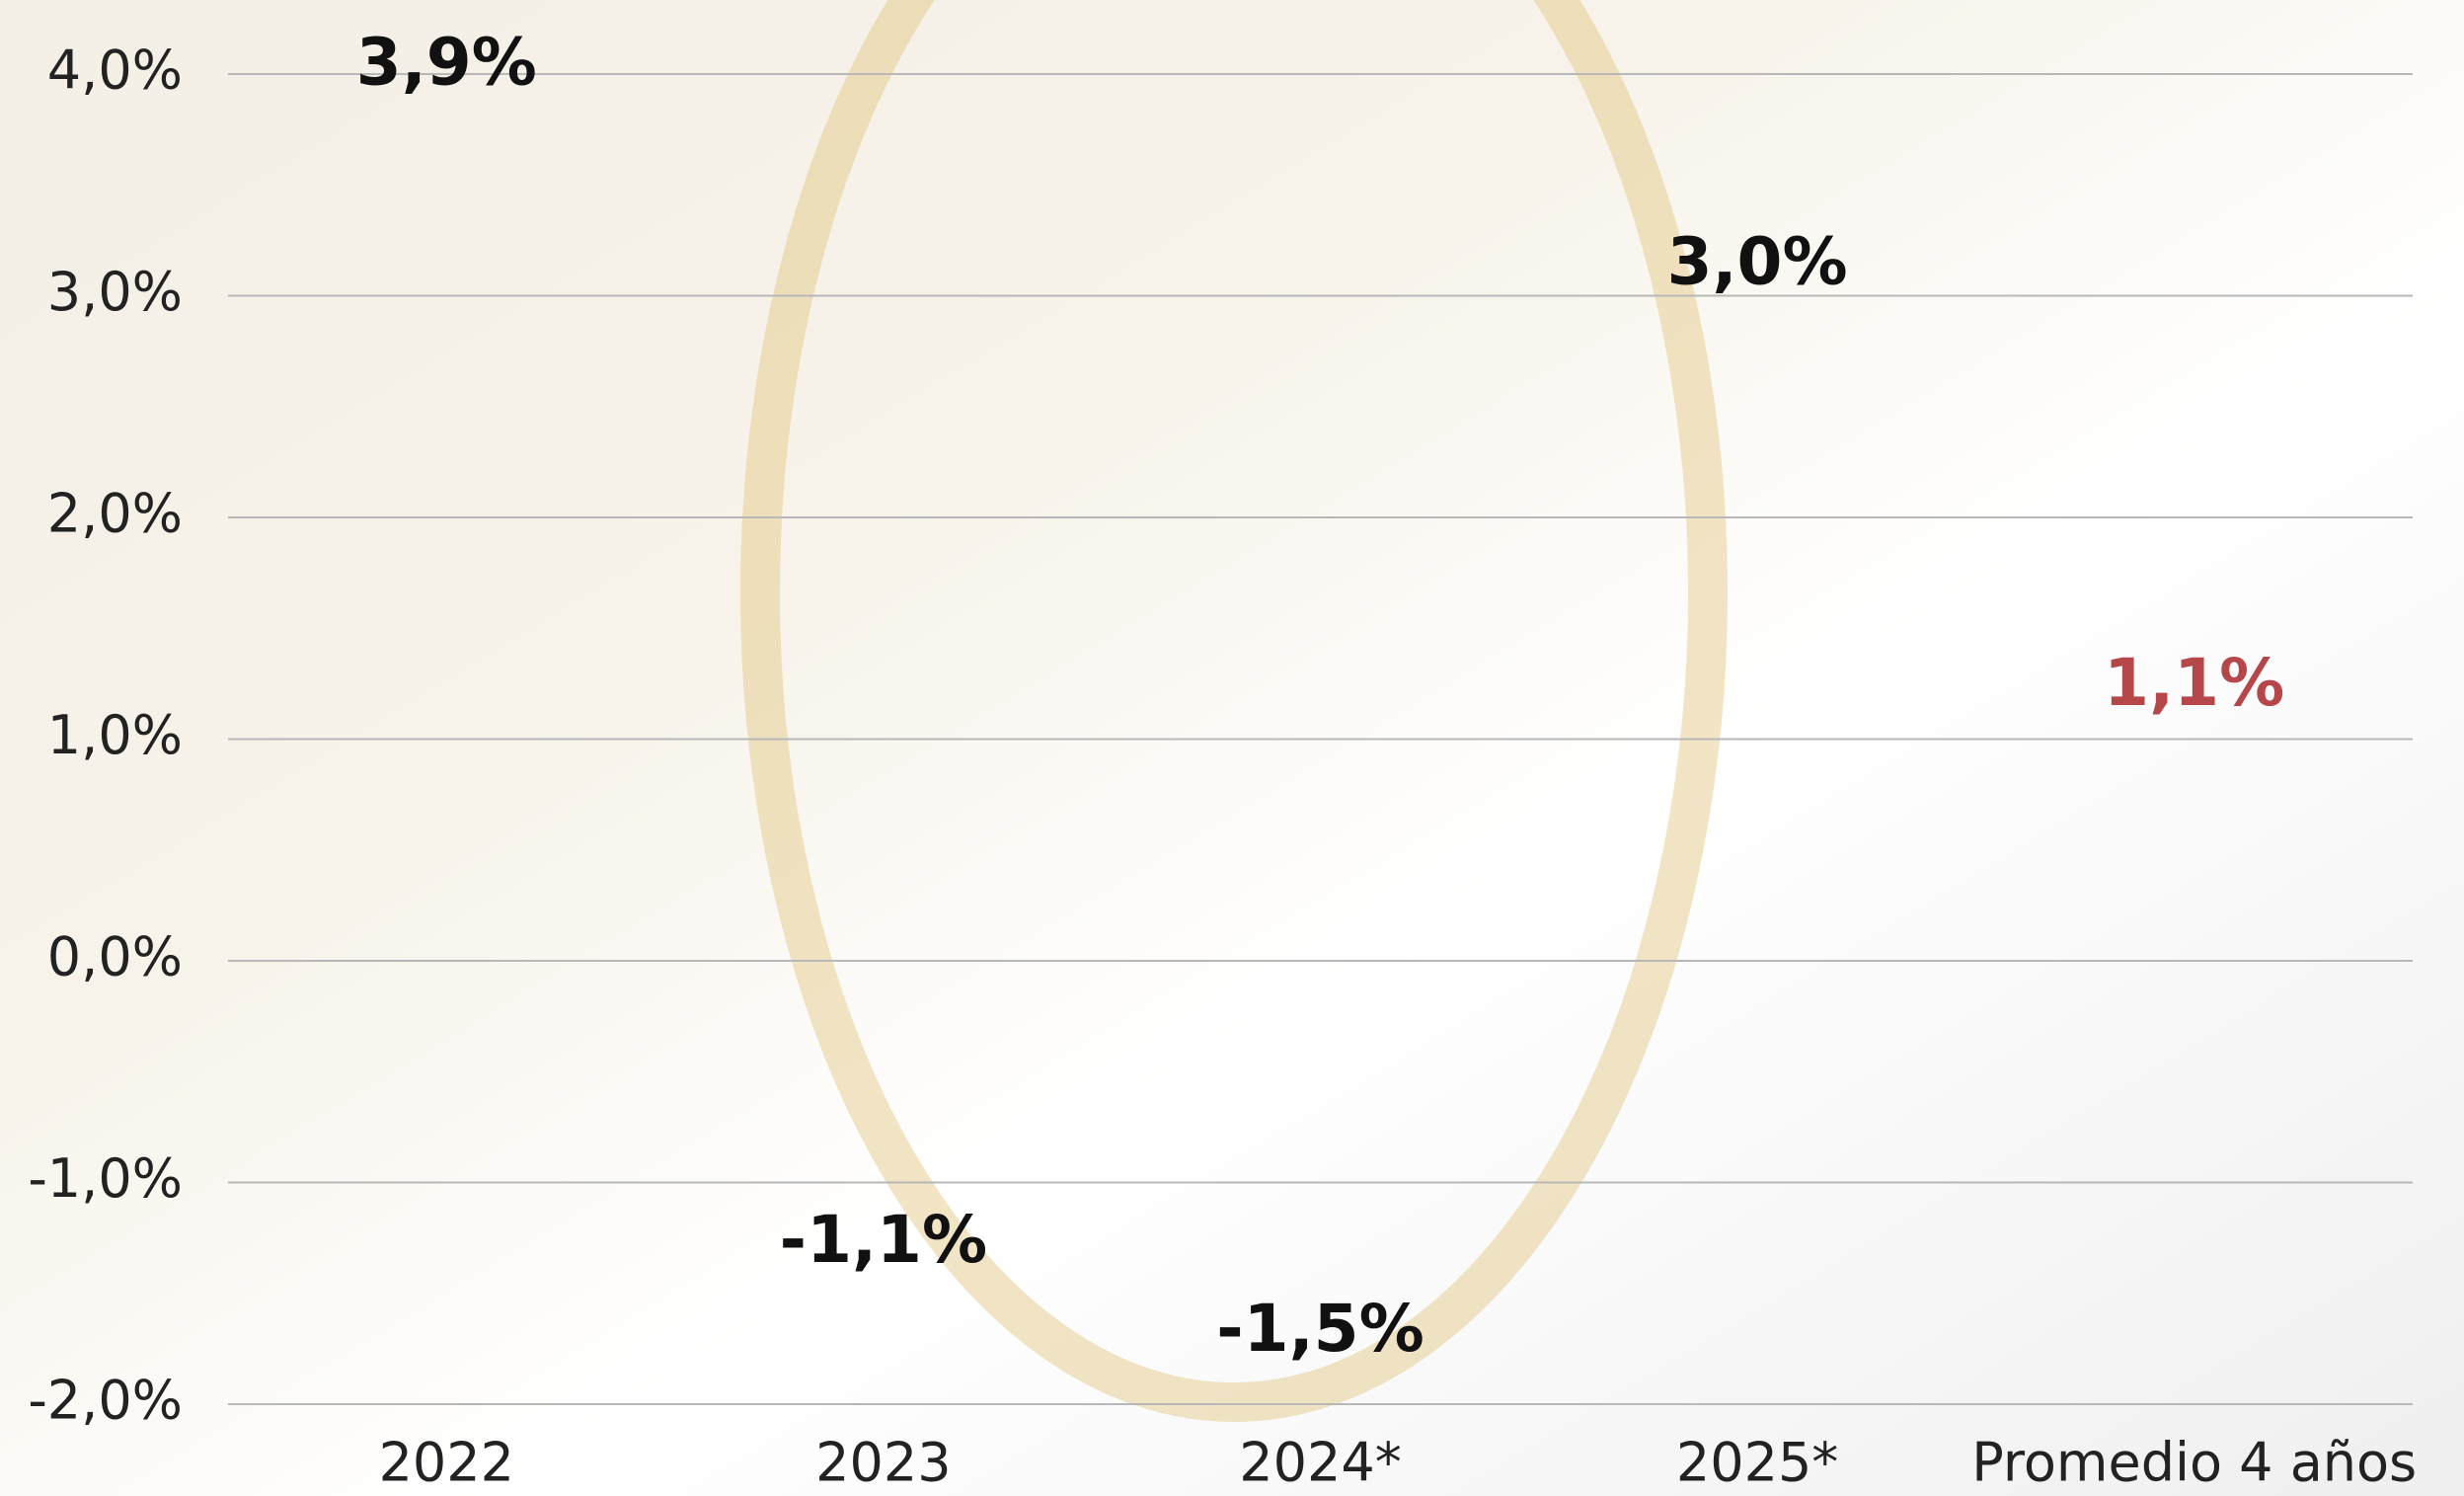  I want to click on y-tick-label: -2,0%, so click(105, 1401).